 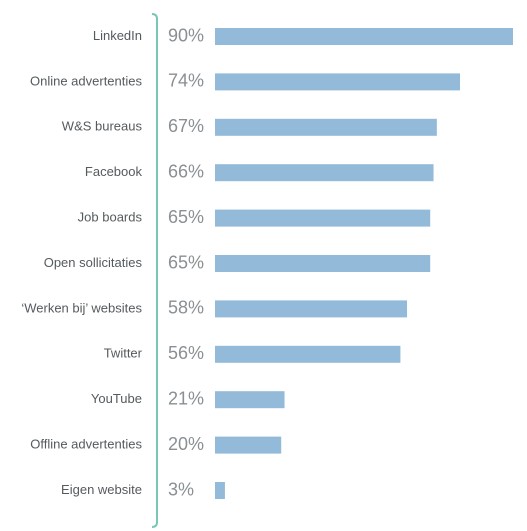 What do you see at coordinates (101, 489) in the screenshot?
I see `category-label: Eigen website` at bounding box center [101, 489].